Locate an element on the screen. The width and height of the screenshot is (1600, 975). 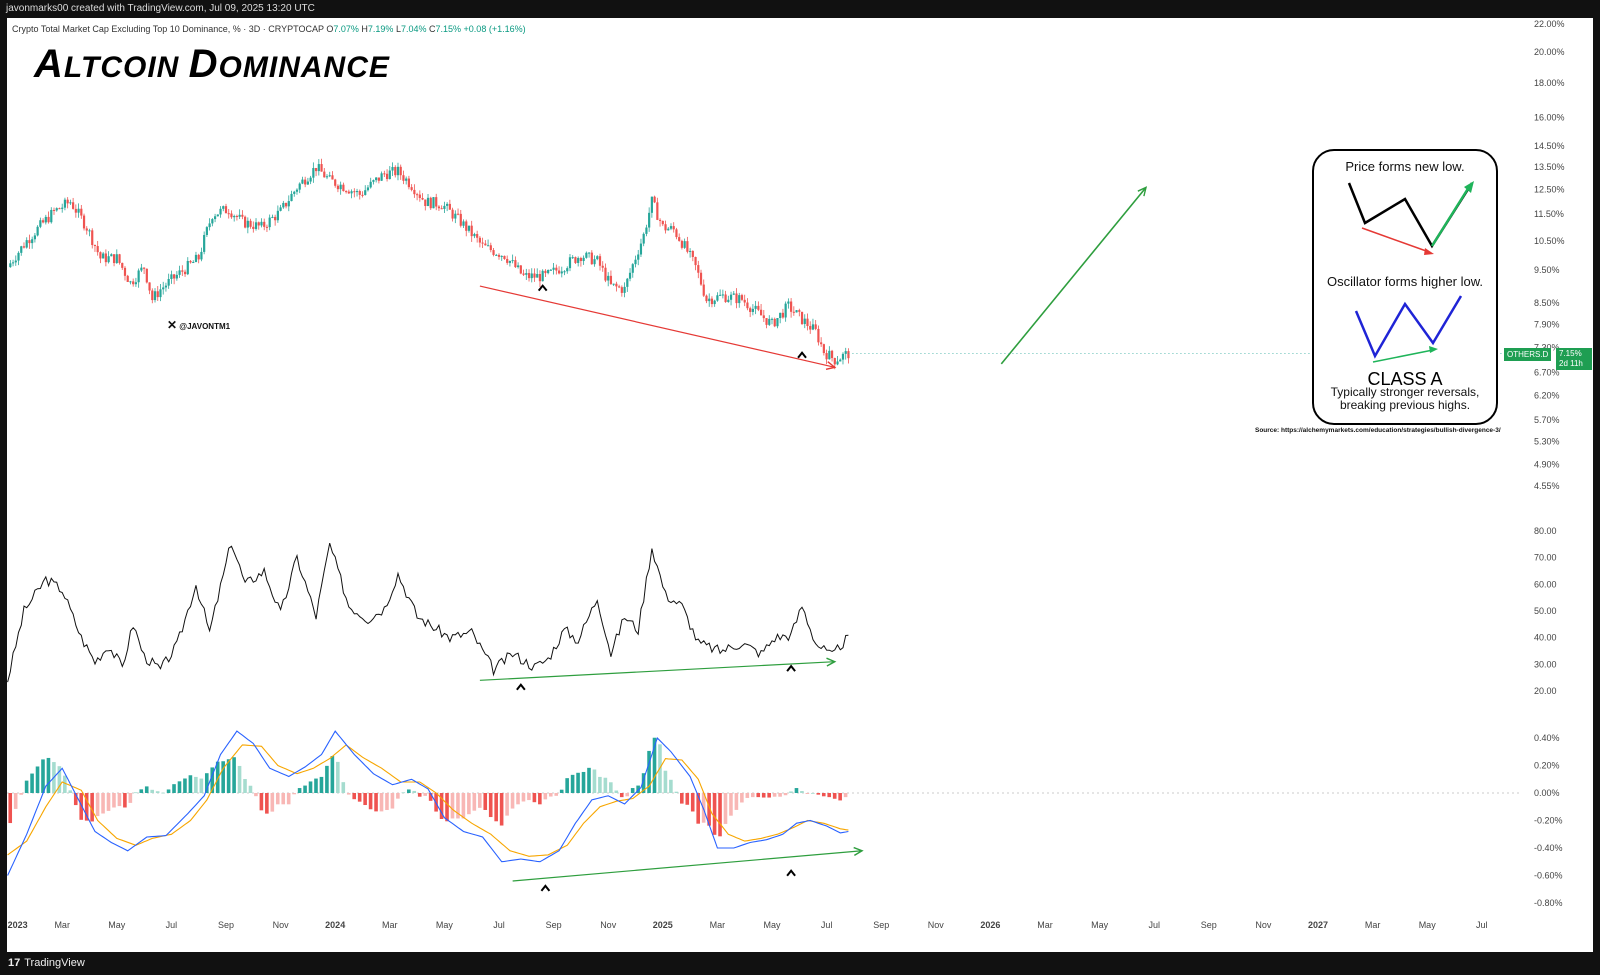
price-trendline is located at coordinates (657, 326).